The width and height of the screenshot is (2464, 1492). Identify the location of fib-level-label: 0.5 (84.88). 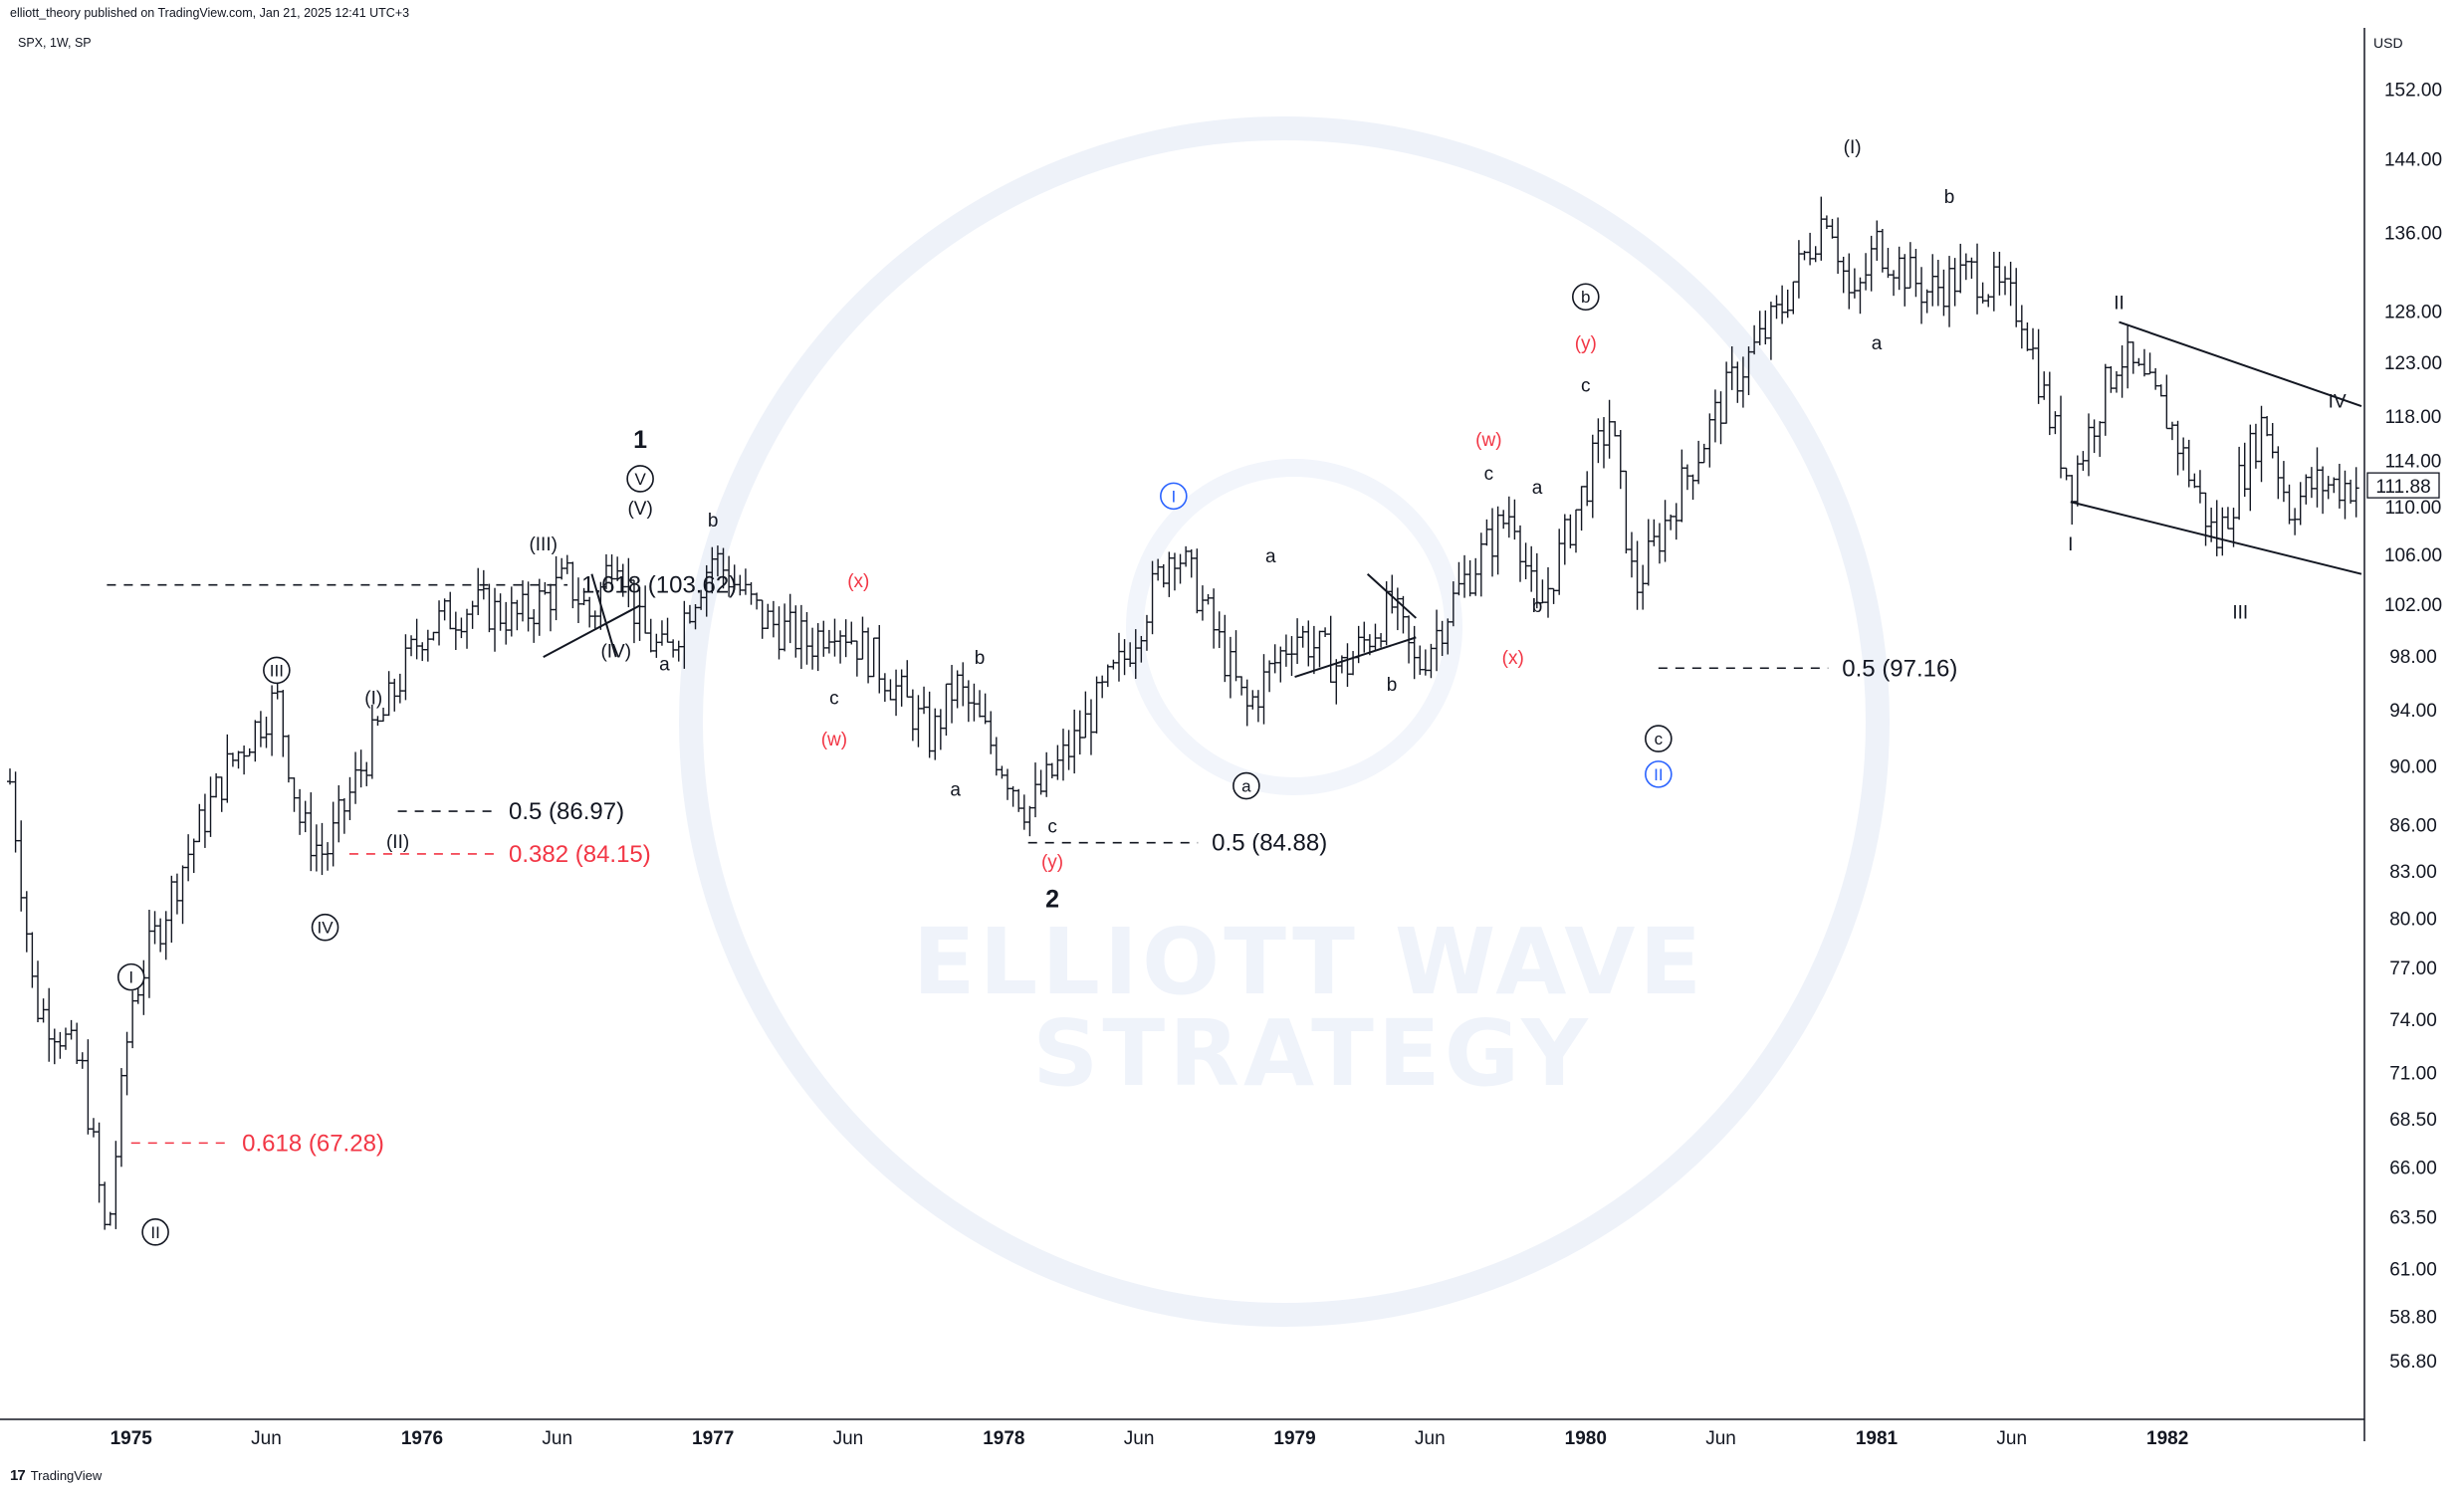
(1269, 843).